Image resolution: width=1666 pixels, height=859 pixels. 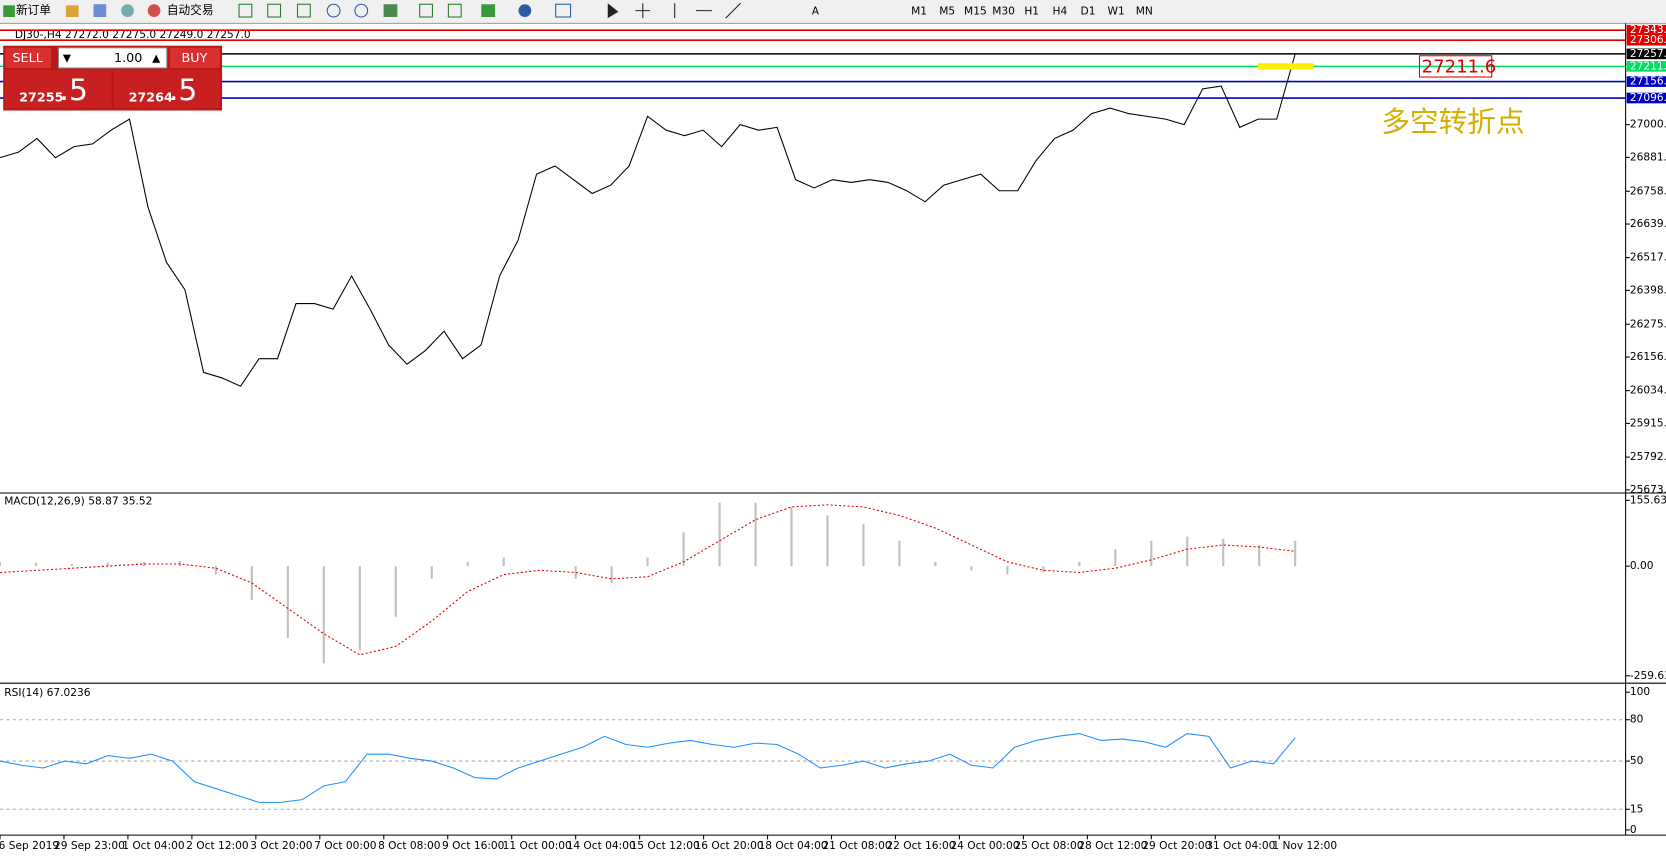 I want to click on lots-down: ▼, so click(x=67, y=57).